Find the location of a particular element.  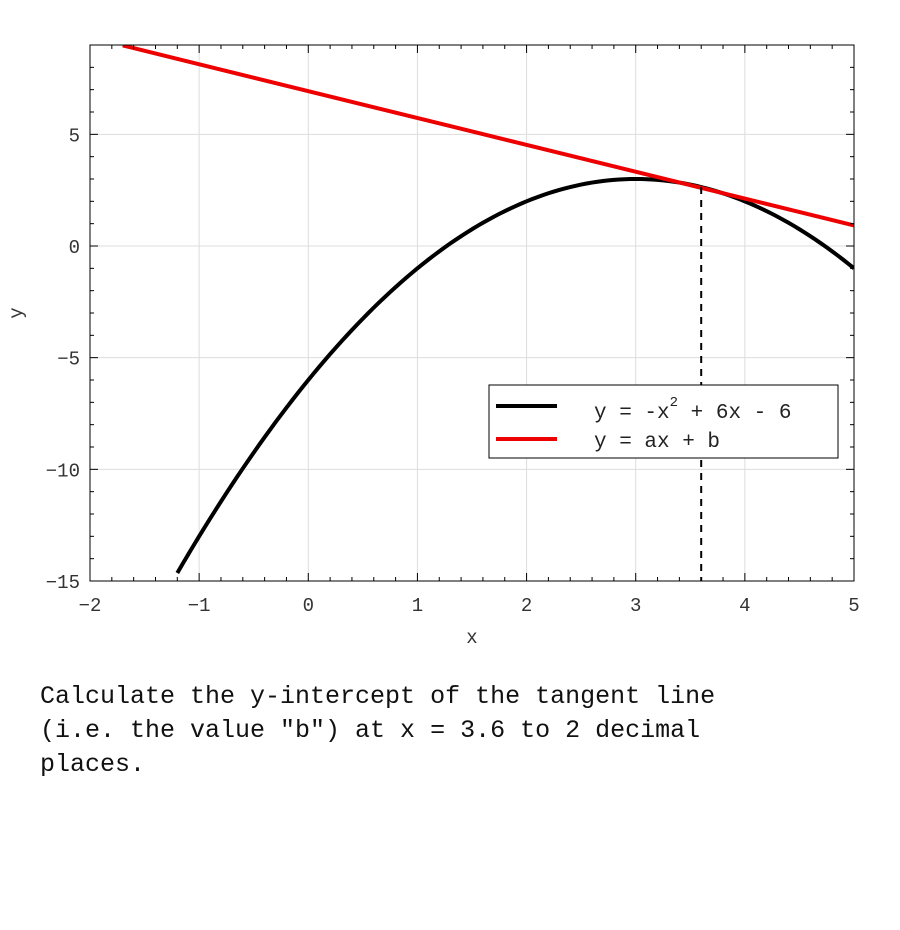

x-tick-label: −1 is located at coordinates (199, 606).